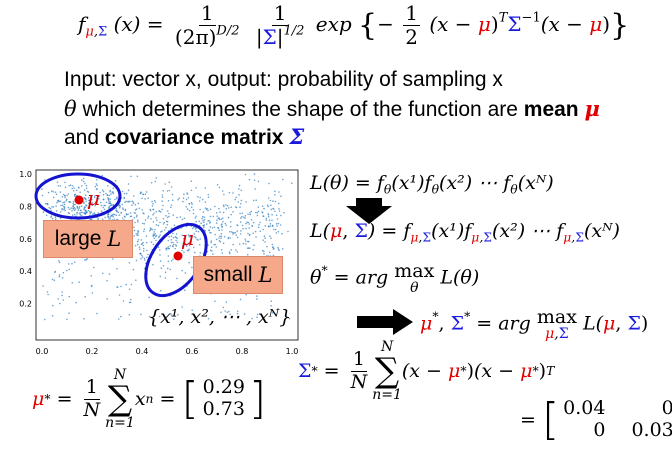 Image resolution: width=672 pixels, height=453 pixels. Describe the element at coordinates (387, 371) in the screenshot. I see `sum-symbol: ∑` at that location.